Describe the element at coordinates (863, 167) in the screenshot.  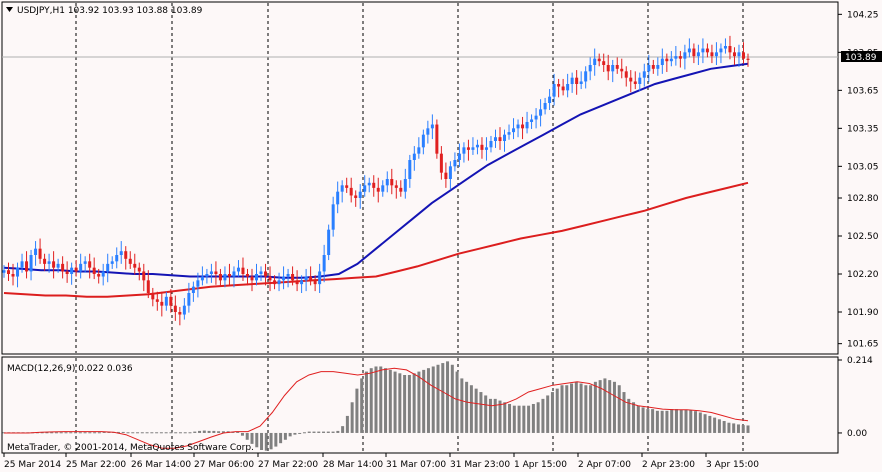
I see `price-tick-label: 103.05` at that location.